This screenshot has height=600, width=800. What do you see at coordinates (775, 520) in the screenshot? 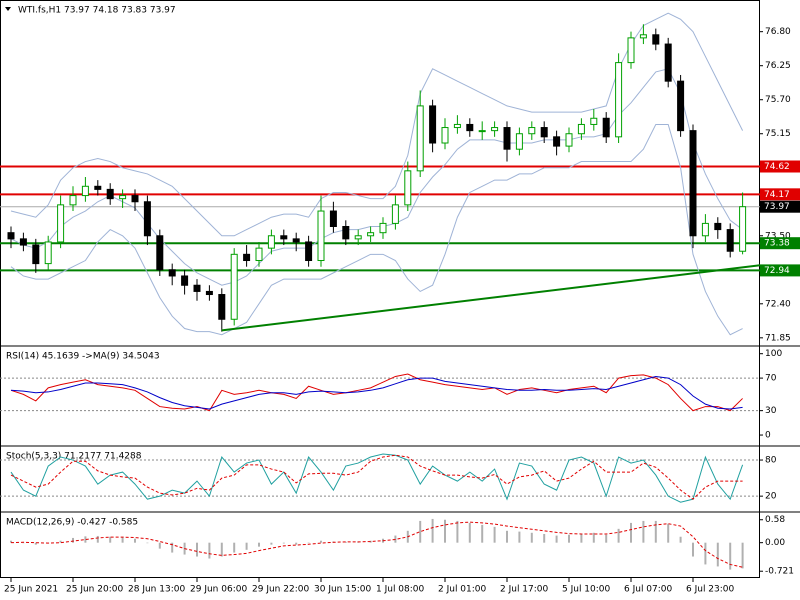
I see `y-tick-label: 0.58` at bounding box center [775, 520].